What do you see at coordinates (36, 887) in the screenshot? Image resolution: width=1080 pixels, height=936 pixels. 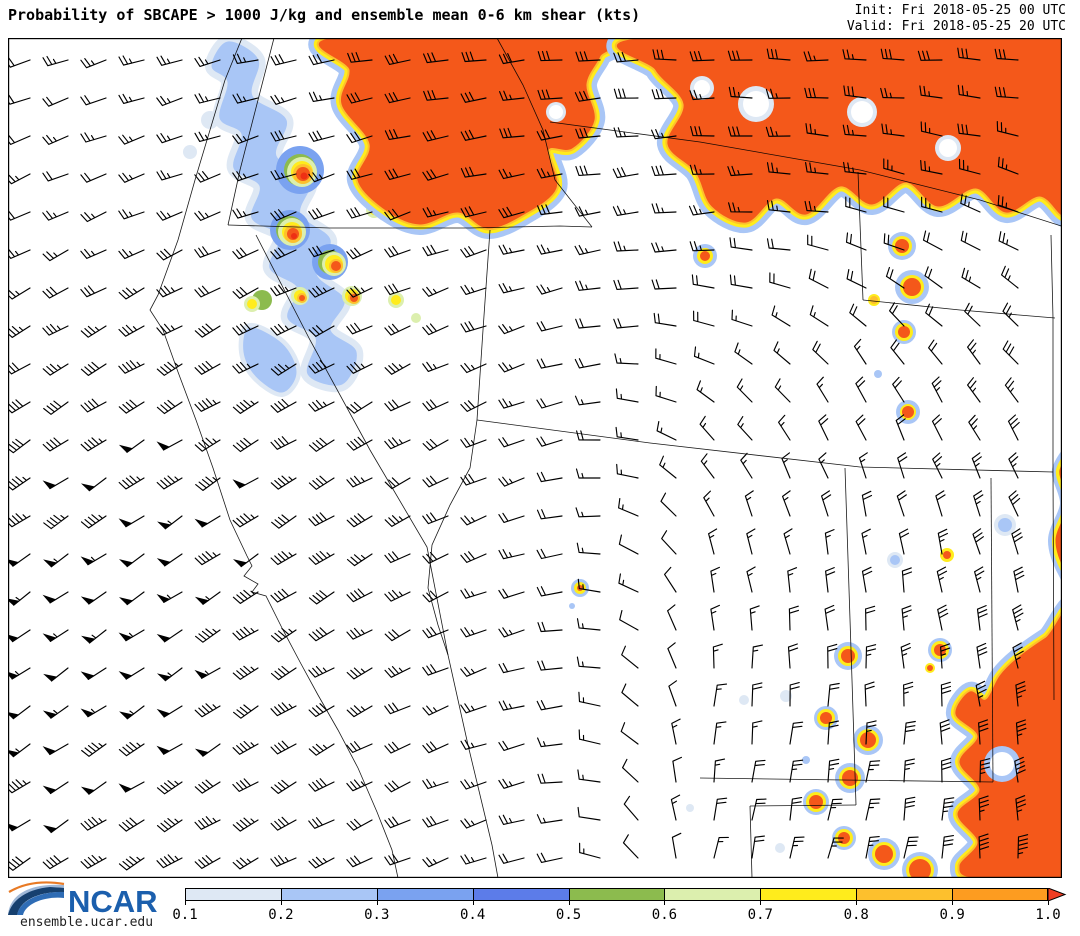 I see `logo-orange-arc` at bounding box center [36, 887].